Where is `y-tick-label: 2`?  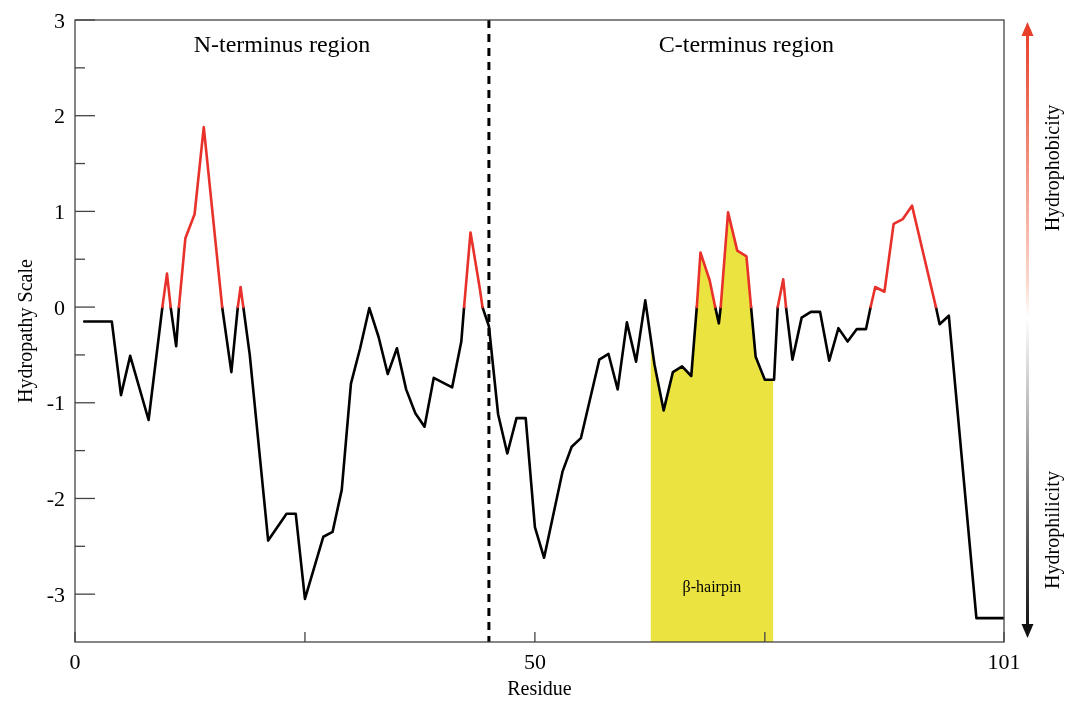 y-tick-label: 2 is located at coordinates (59, 116).